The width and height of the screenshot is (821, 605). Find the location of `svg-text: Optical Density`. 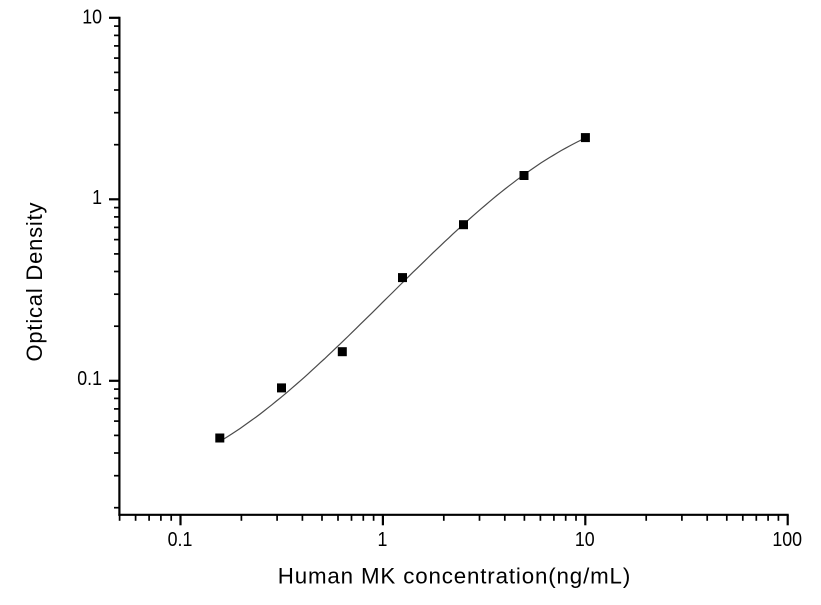

svg-text: Optical Density is located at coordinates (34, 282).